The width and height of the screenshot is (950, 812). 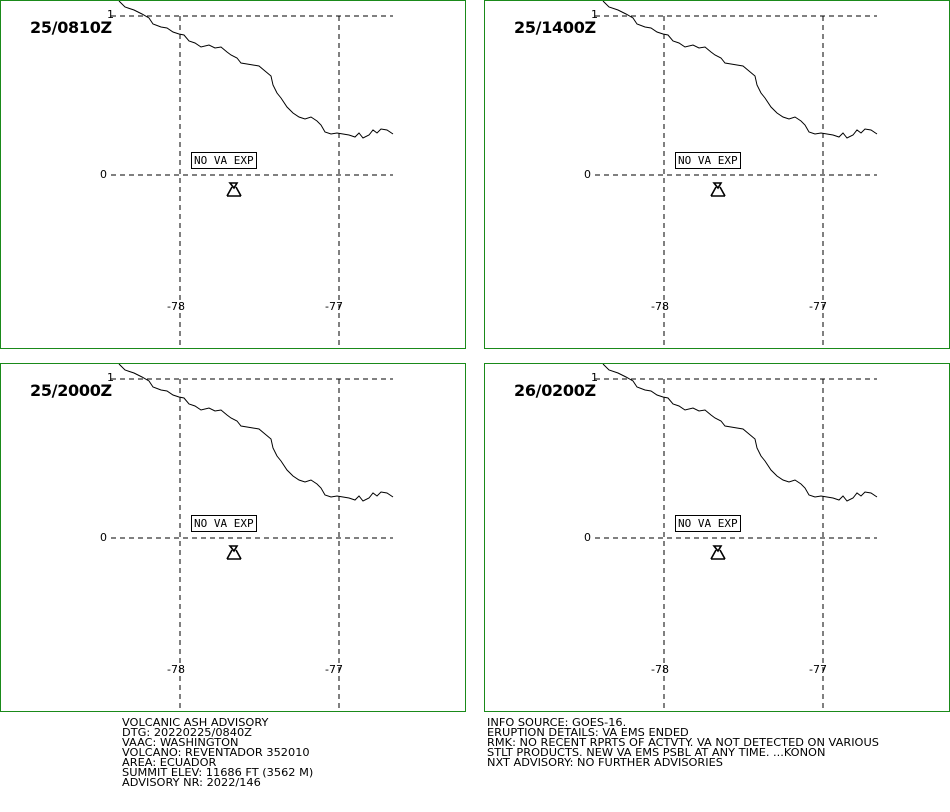 What do you see at coordinates (71, 390) in the screenshot?
I see `panel-valid-time: 25/2000Z` at bounding box center [71, 390].